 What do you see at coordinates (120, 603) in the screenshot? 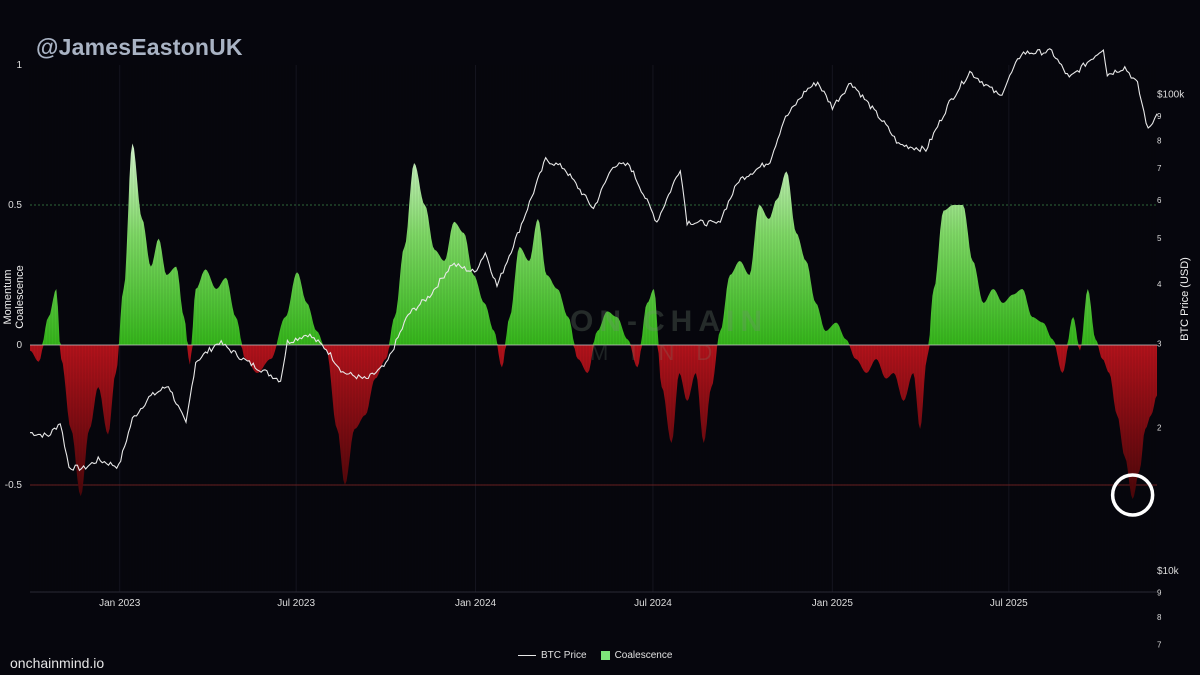
I see `x-tick-label: Jan 2023` at bounding box center [120, 603].